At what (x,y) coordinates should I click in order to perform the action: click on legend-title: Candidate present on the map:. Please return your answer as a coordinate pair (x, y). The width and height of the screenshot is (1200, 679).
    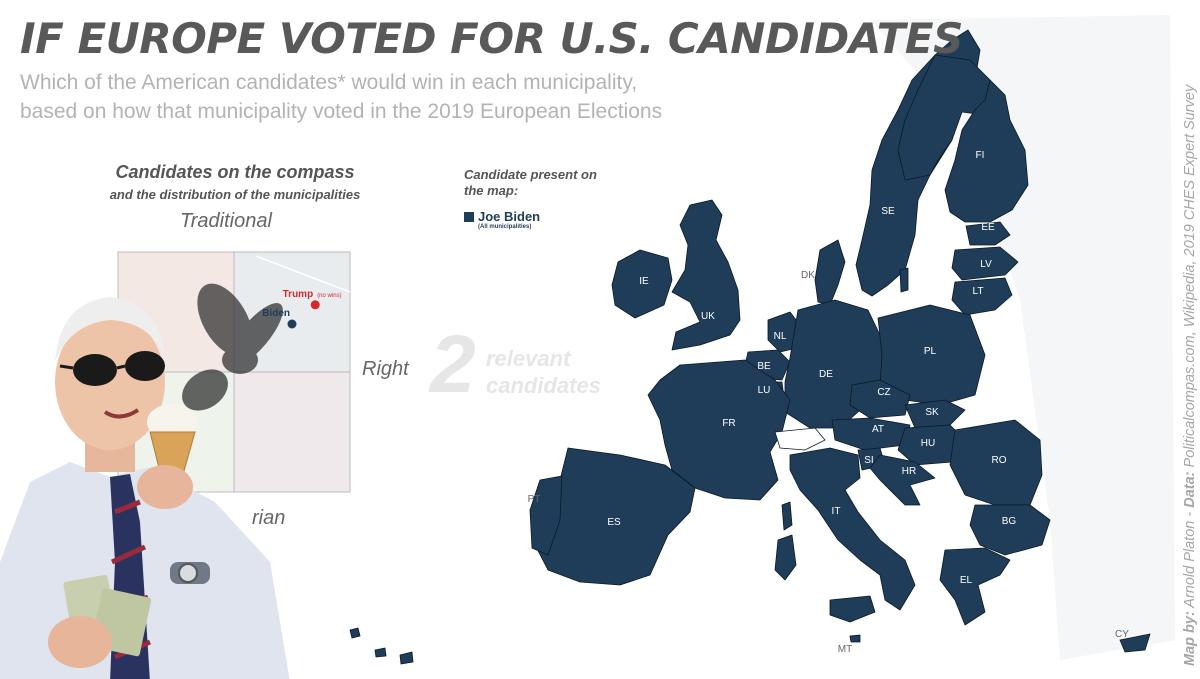
    Looking at the image, I should click on (530, 182).